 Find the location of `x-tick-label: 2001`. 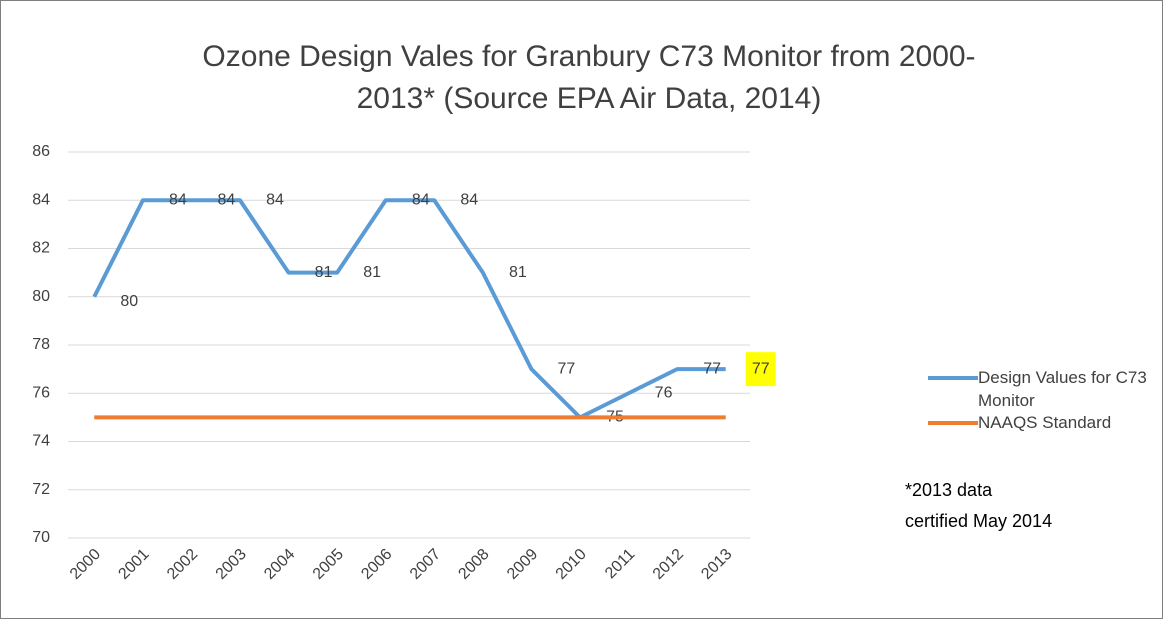

x-tick-label: 2001 is located at coordinates (133, 564).